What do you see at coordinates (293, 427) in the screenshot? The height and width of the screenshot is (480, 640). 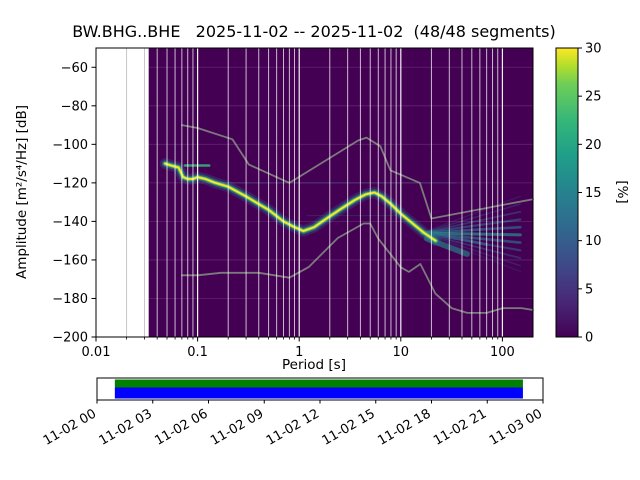 I see `timeline-label: 11-02 12` at bounding box center [293, 427].